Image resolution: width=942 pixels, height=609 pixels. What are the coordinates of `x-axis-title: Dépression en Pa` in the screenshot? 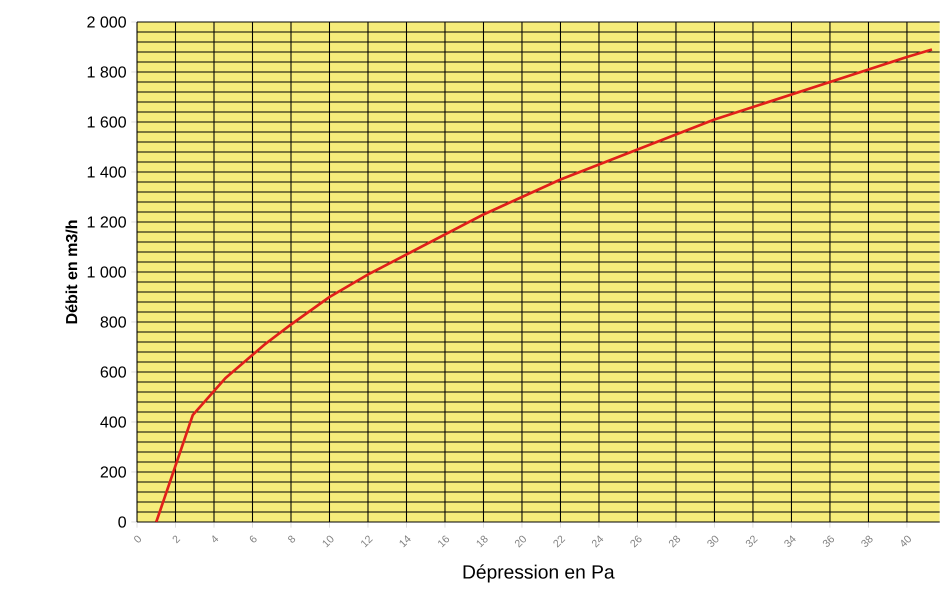 It's located at (539, 573).